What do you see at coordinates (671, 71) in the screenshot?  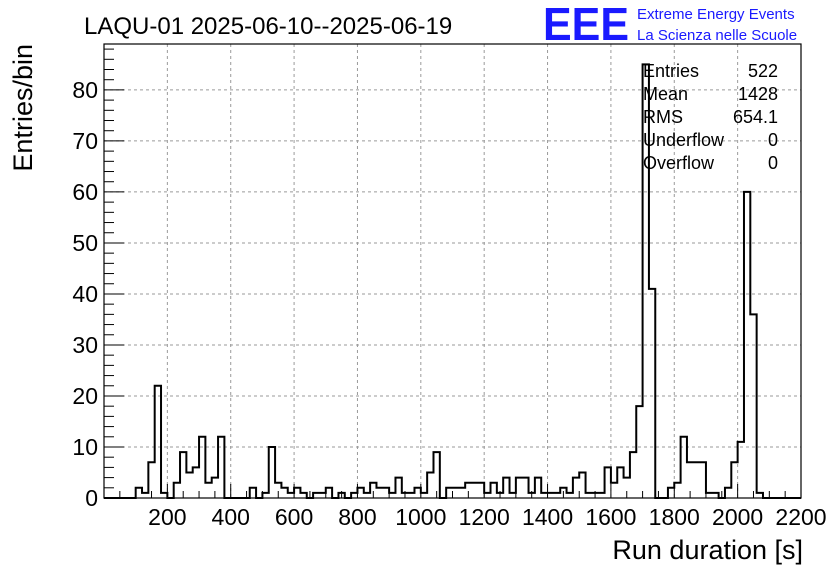 I see `stats-label-entries: Entries` at bounding box center [671, 71].